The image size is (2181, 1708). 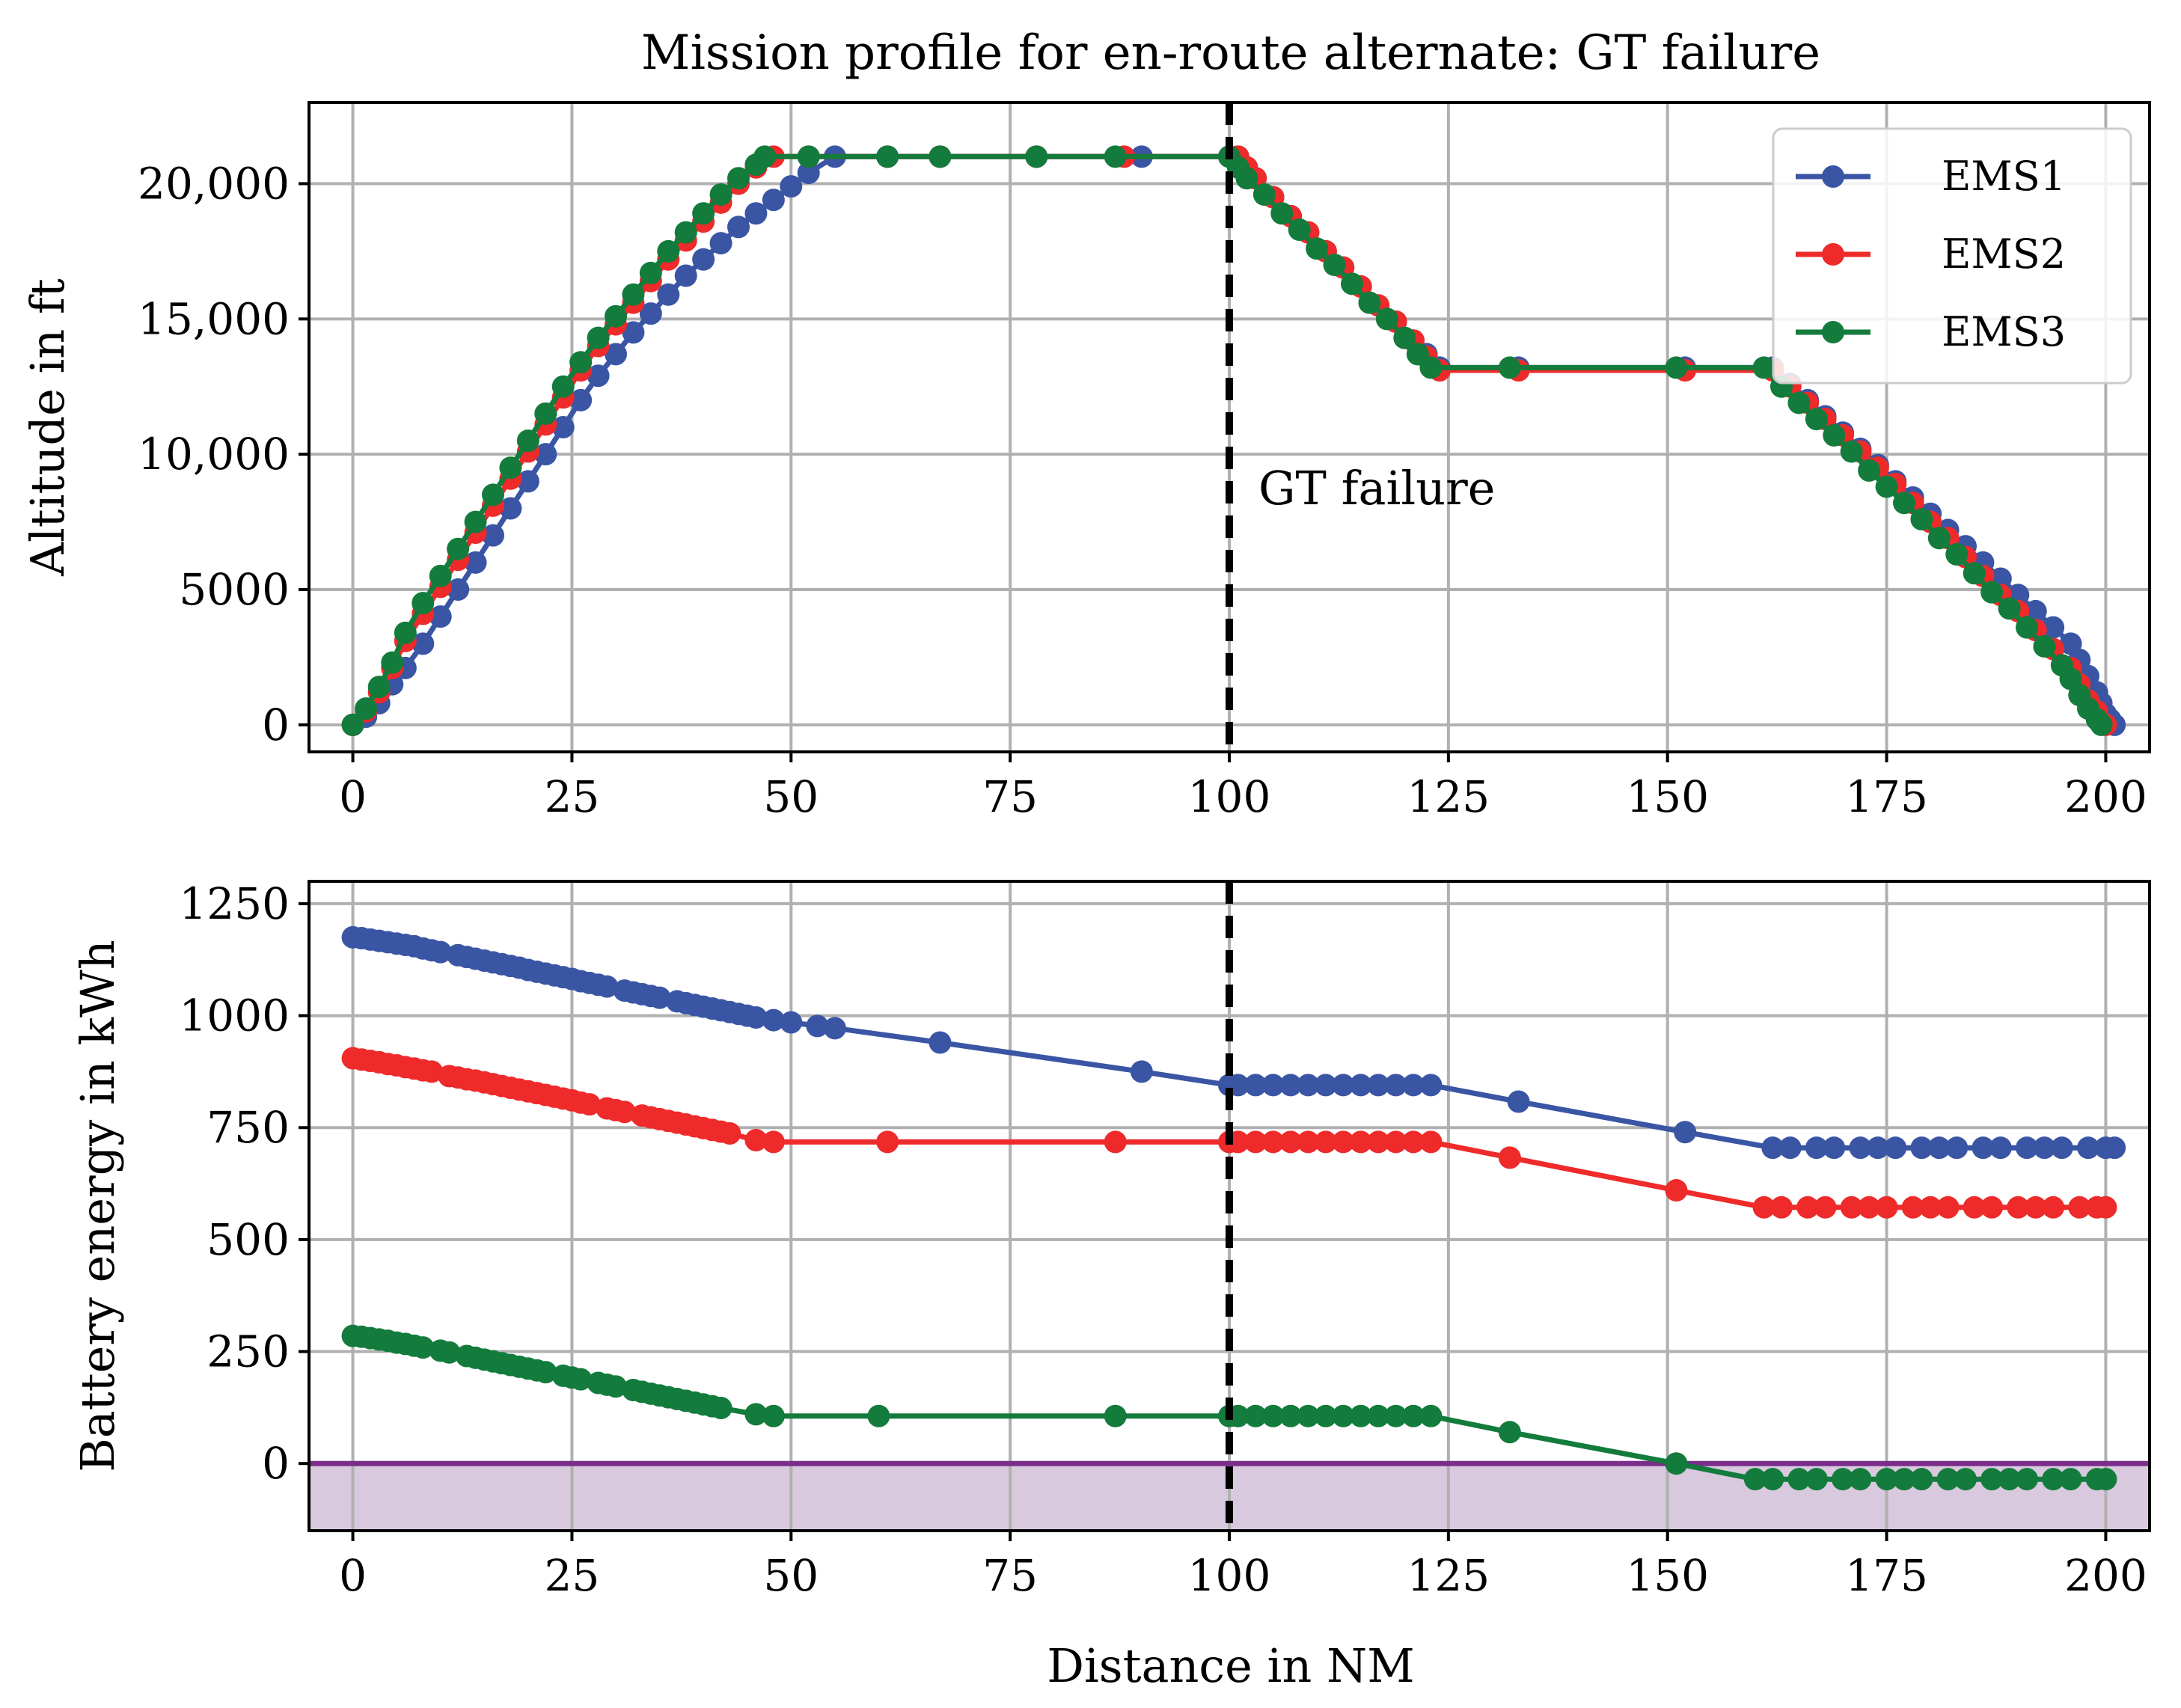 I want to click on altitude-x-tick-label: 175, so click(x=1886, y=796).